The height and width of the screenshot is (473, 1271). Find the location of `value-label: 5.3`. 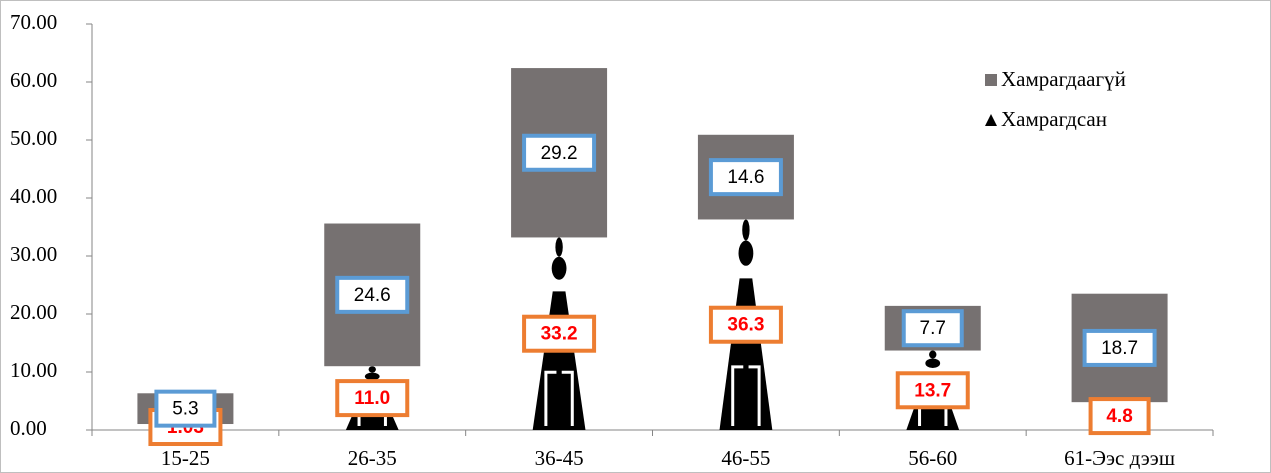

value-label: 5.3 is located at coordinates (185, 409).